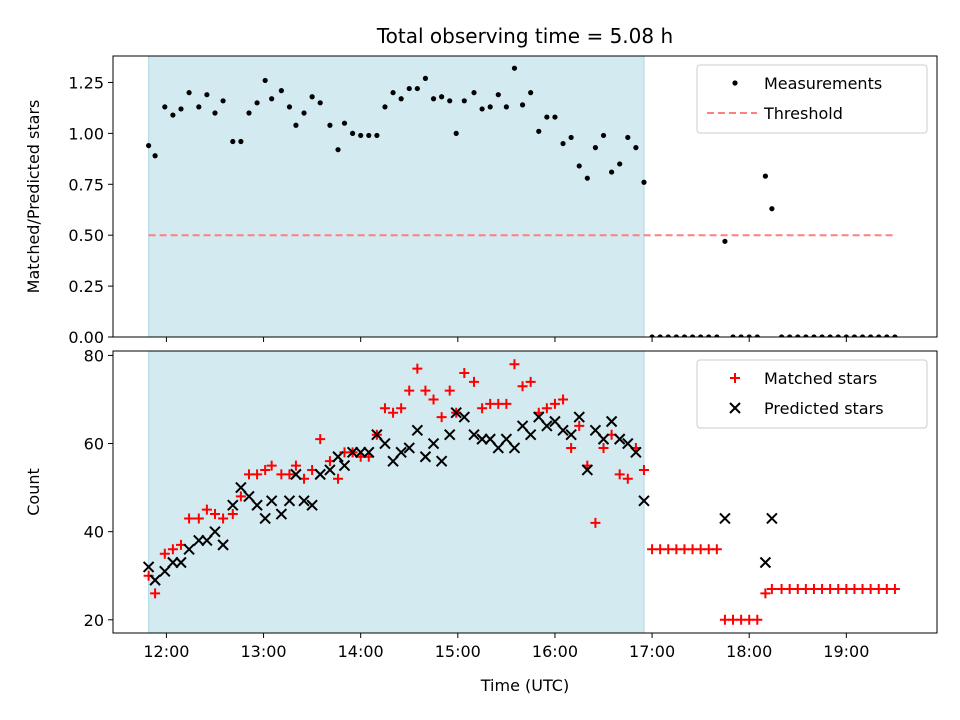  I want to click on top-x-axis, so click(506, 339).